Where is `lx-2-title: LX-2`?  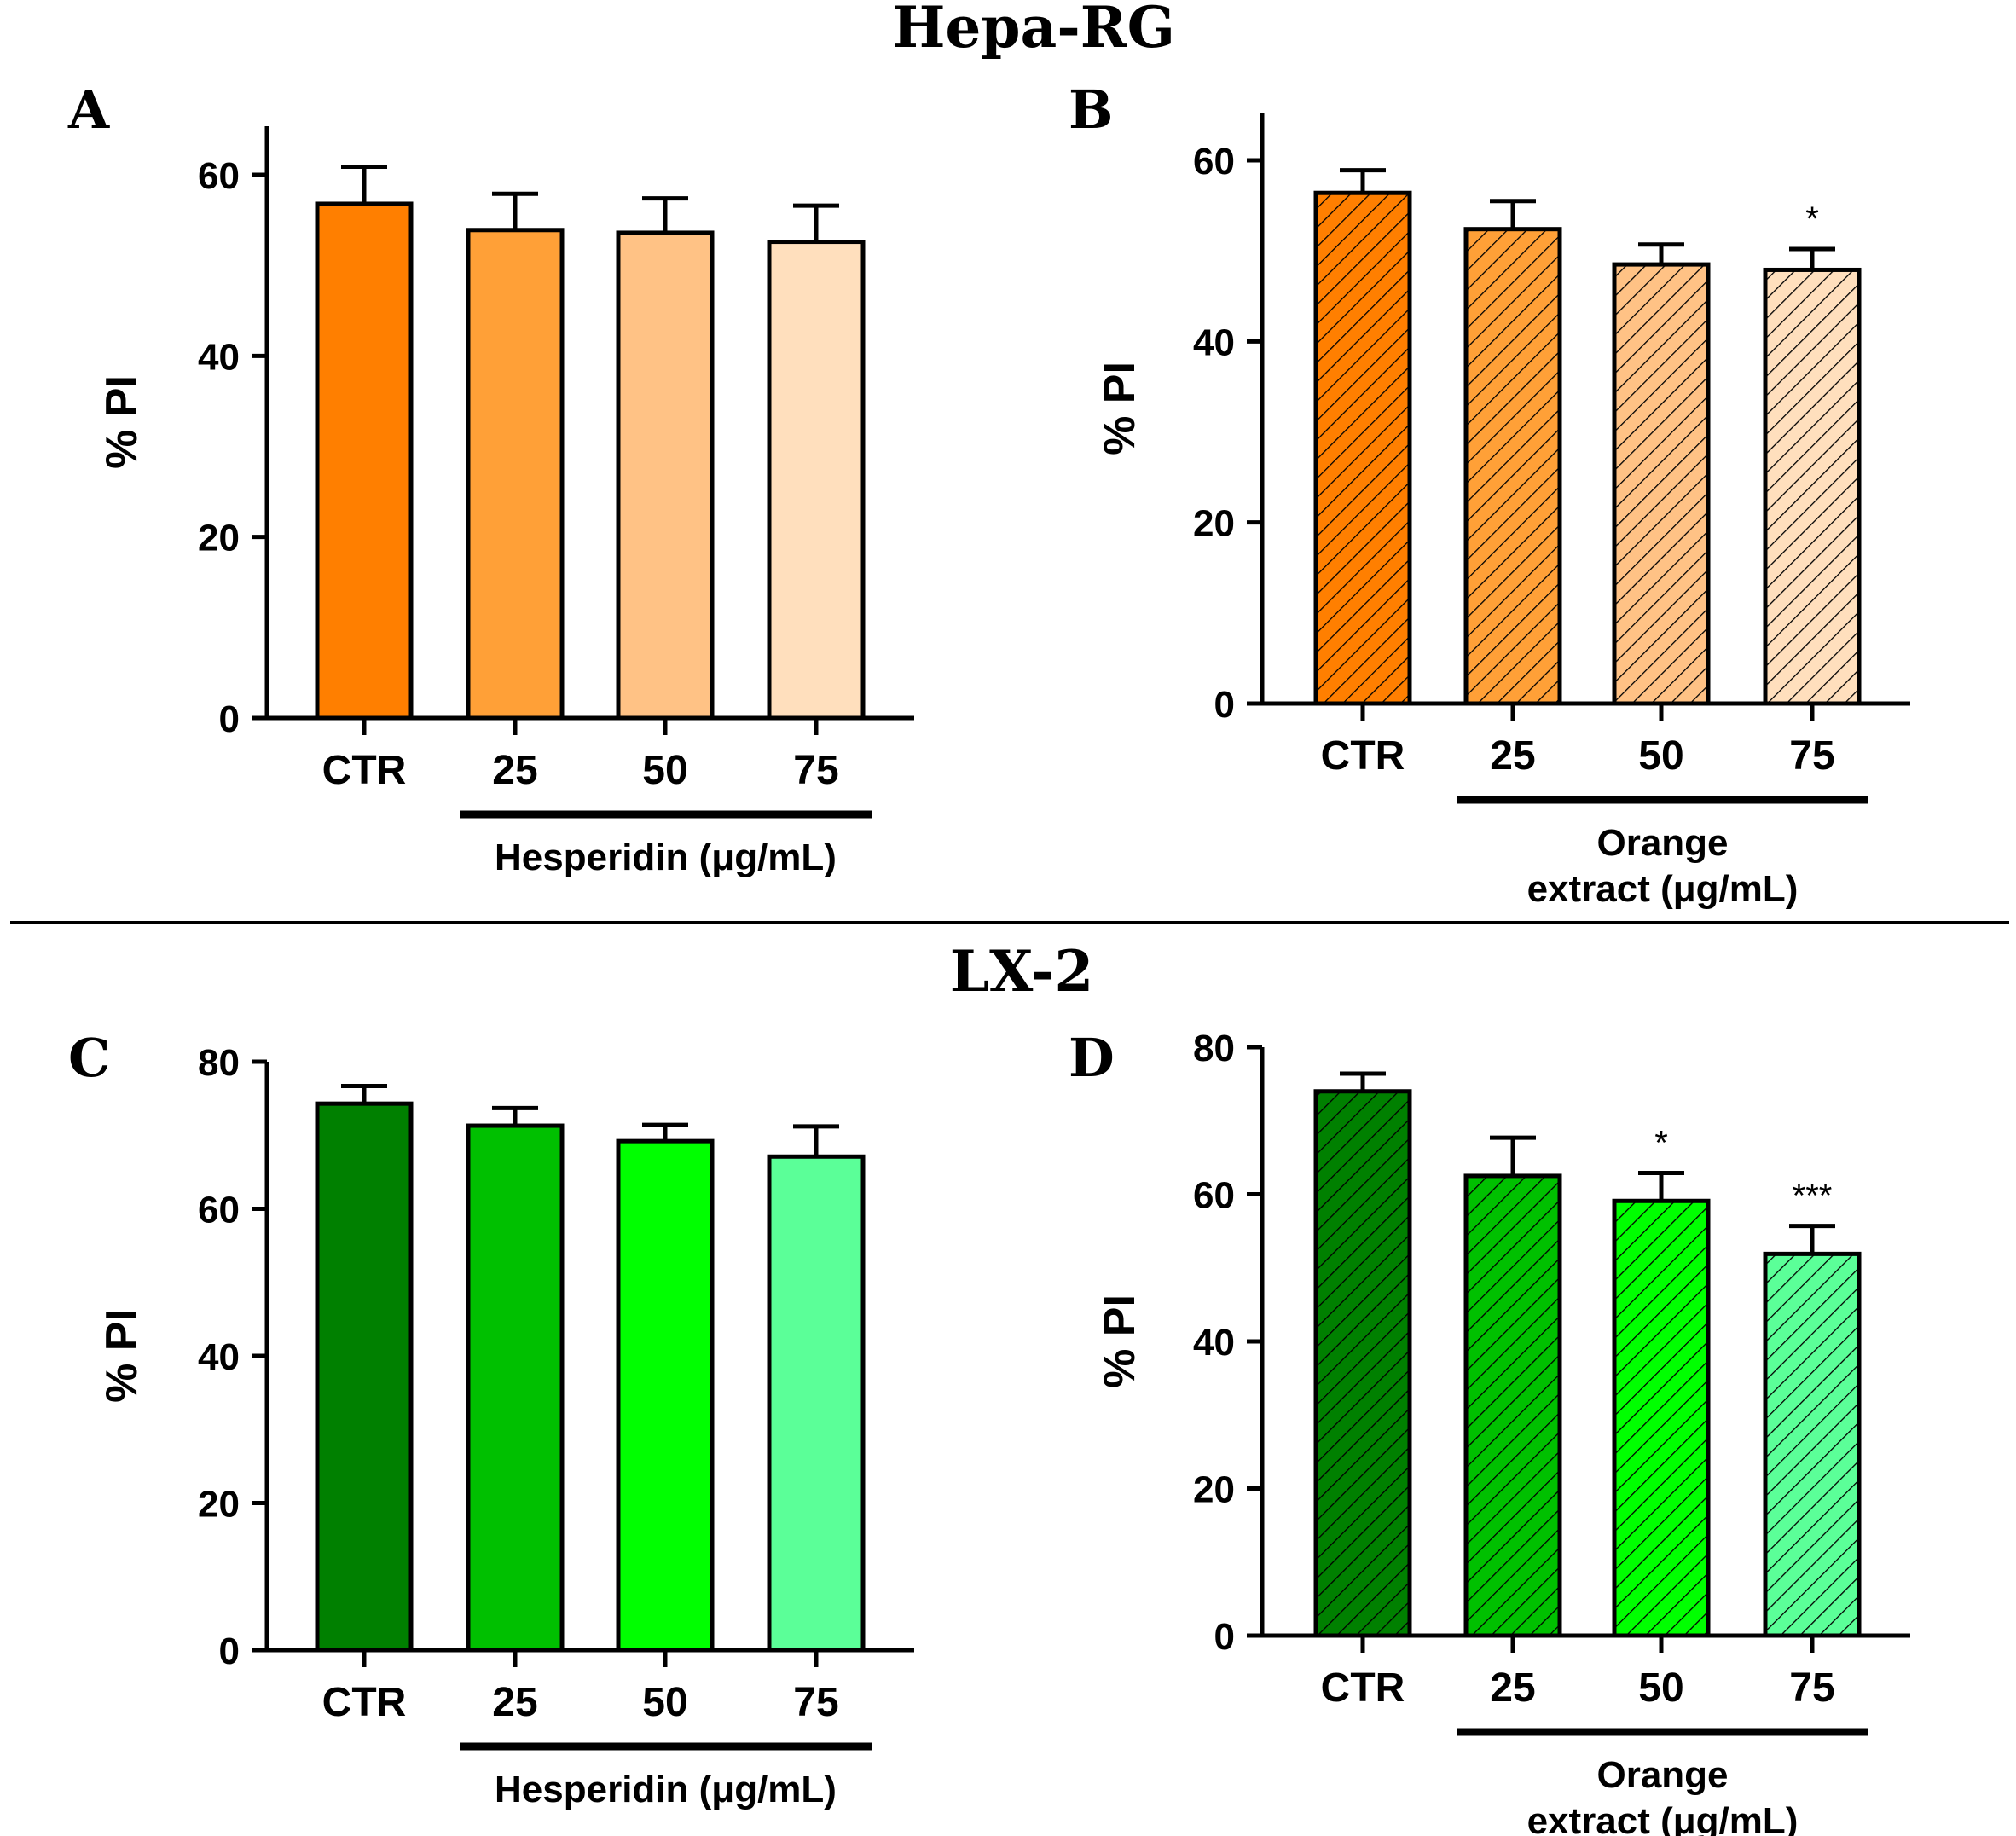 lx-2-title: LX-2 is located at coordinates (1022, 971).